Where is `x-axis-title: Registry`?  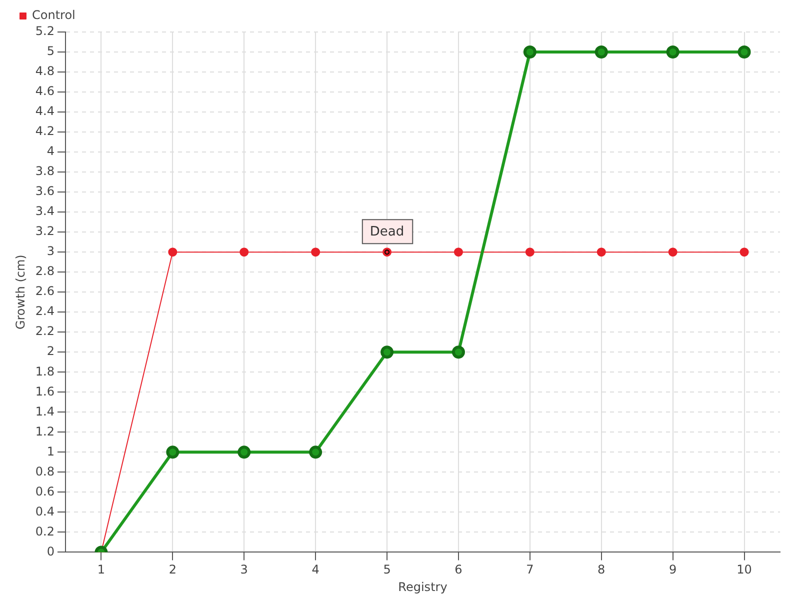 x-axis-title: Registry is located at coordinates (423, 587).